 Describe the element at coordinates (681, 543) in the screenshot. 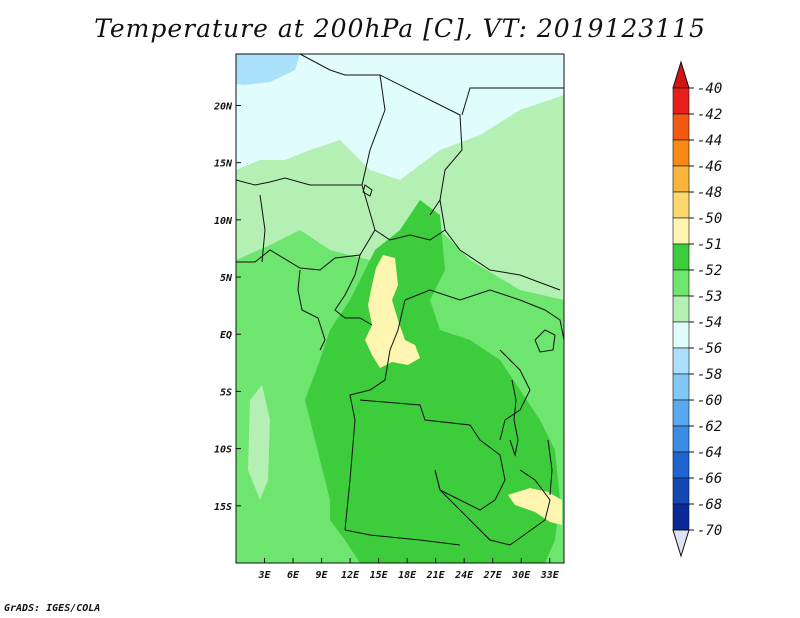

I see `colorbar-bottom-arrow` at that location.